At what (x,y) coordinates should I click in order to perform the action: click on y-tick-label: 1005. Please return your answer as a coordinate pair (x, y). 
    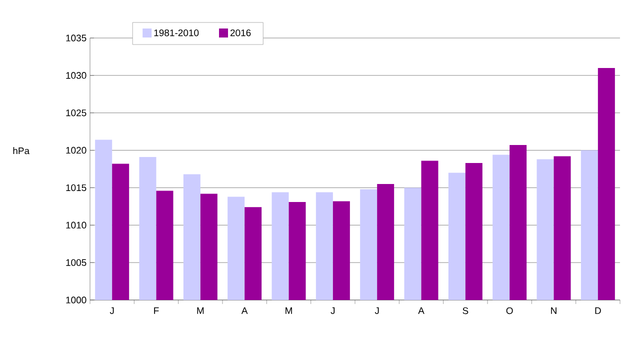
    Looking at the image, I should click on (76, 262).